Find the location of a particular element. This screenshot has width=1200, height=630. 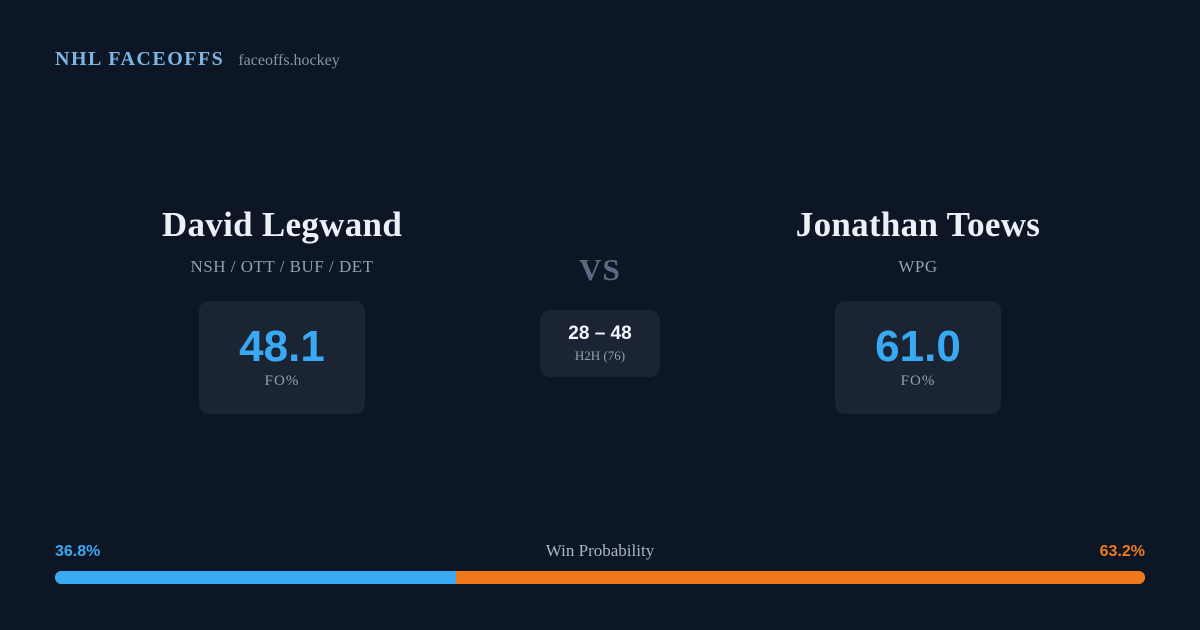

win-prob-title: Win Probability is located at coordinates (600, 550).